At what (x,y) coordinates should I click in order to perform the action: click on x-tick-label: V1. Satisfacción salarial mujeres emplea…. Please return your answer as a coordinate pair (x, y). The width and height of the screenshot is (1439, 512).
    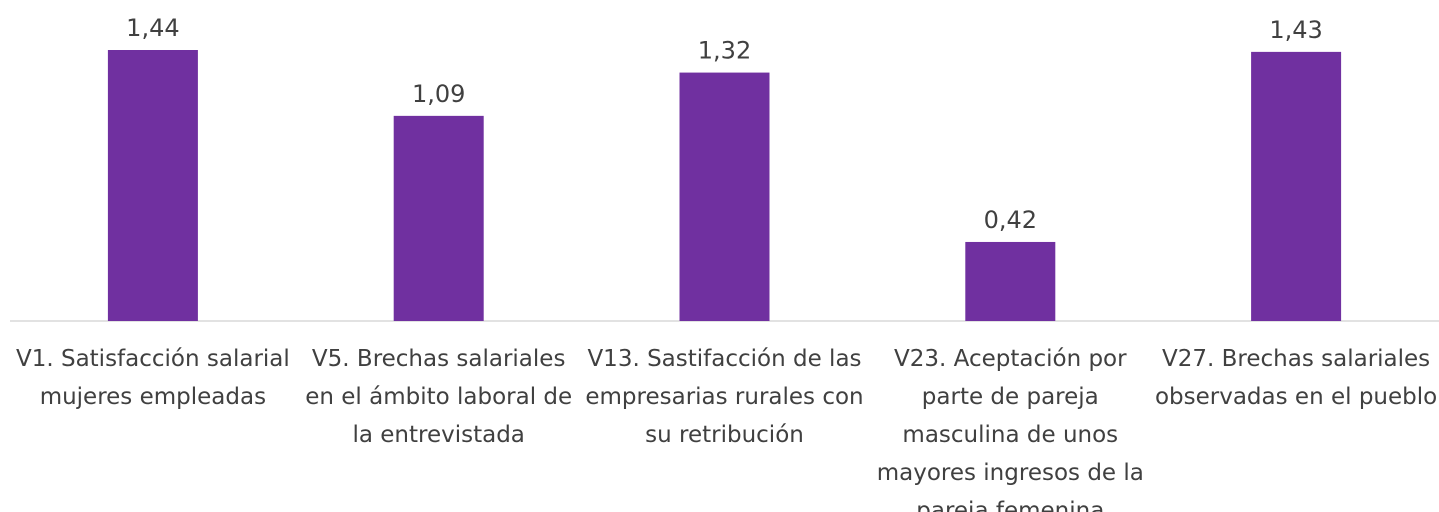
    Looking at the image, I should click on (152, 378).